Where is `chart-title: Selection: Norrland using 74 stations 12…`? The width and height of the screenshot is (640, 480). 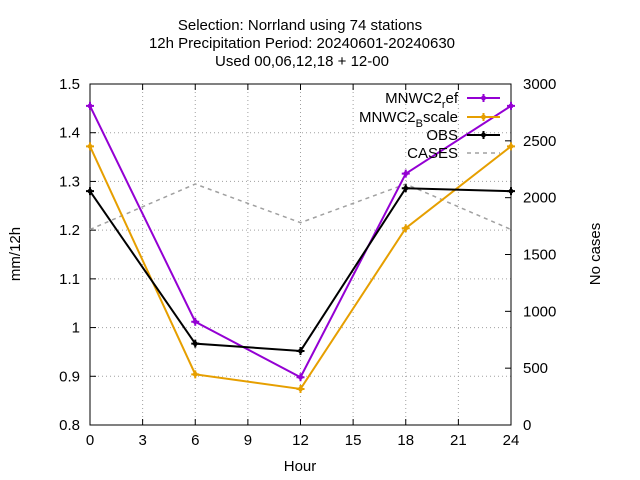 chart-title: Selection: Norrland using 74 stations 12… is located at coordinates (302, 43).